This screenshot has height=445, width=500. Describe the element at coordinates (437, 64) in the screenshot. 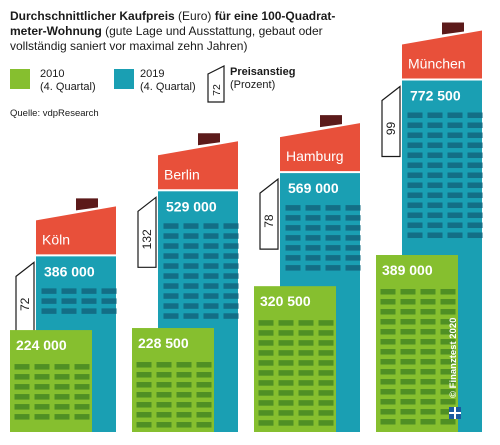

I see `city-label-muenchen: München` at that location.